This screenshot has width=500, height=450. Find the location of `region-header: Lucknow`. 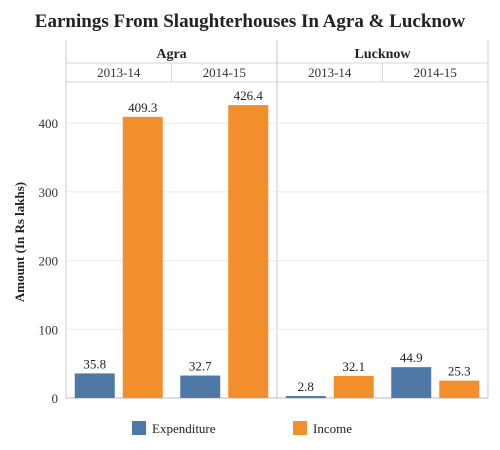

region-header: Lucknow is located at coordinates (382, 54).